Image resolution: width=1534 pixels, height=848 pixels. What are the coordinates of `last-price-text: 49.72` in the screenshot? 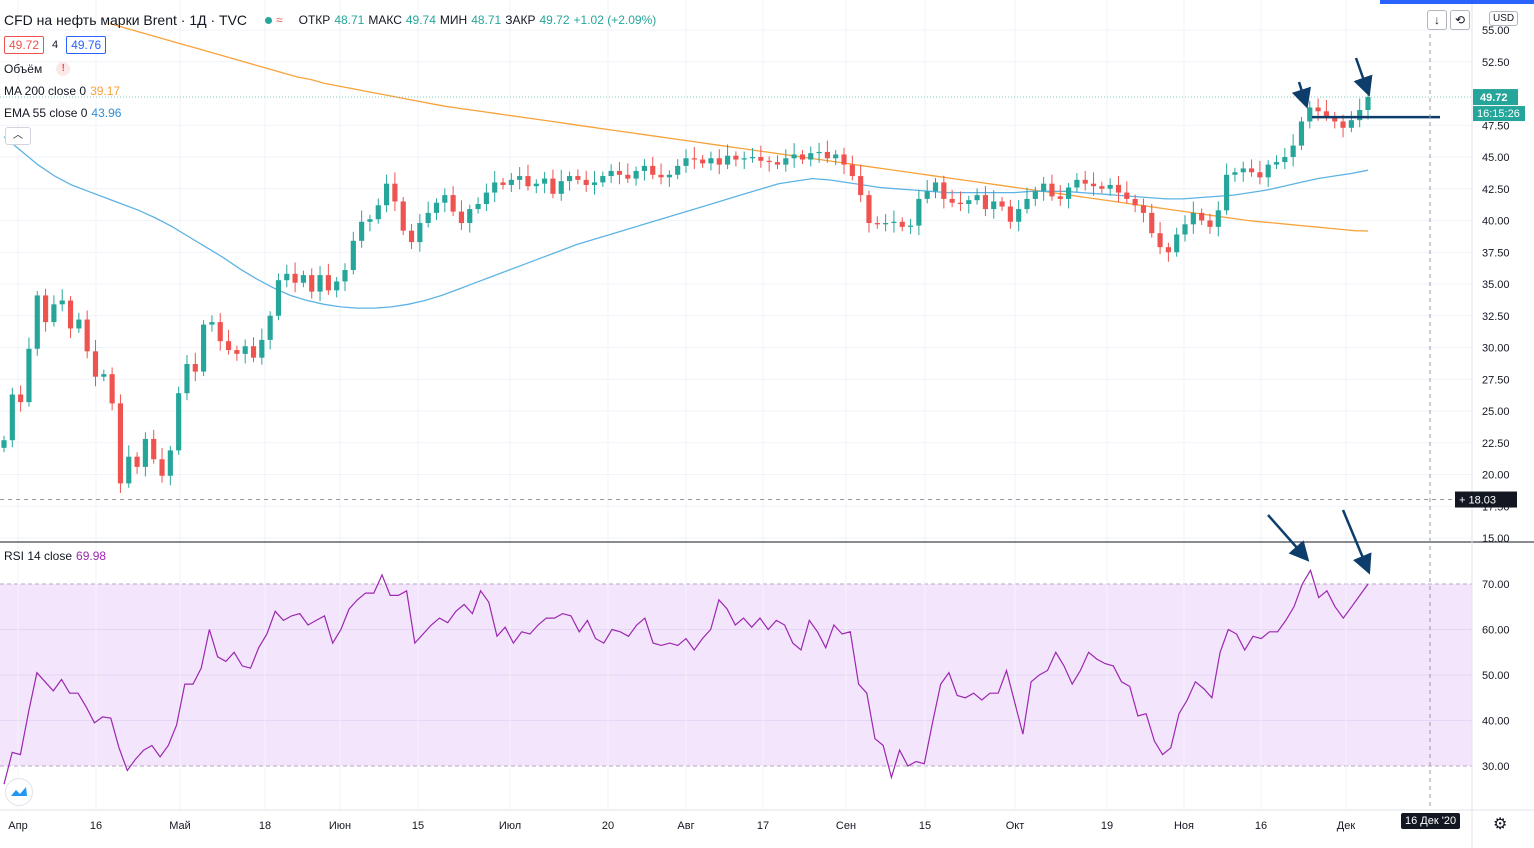 It's located at (1494, 98).